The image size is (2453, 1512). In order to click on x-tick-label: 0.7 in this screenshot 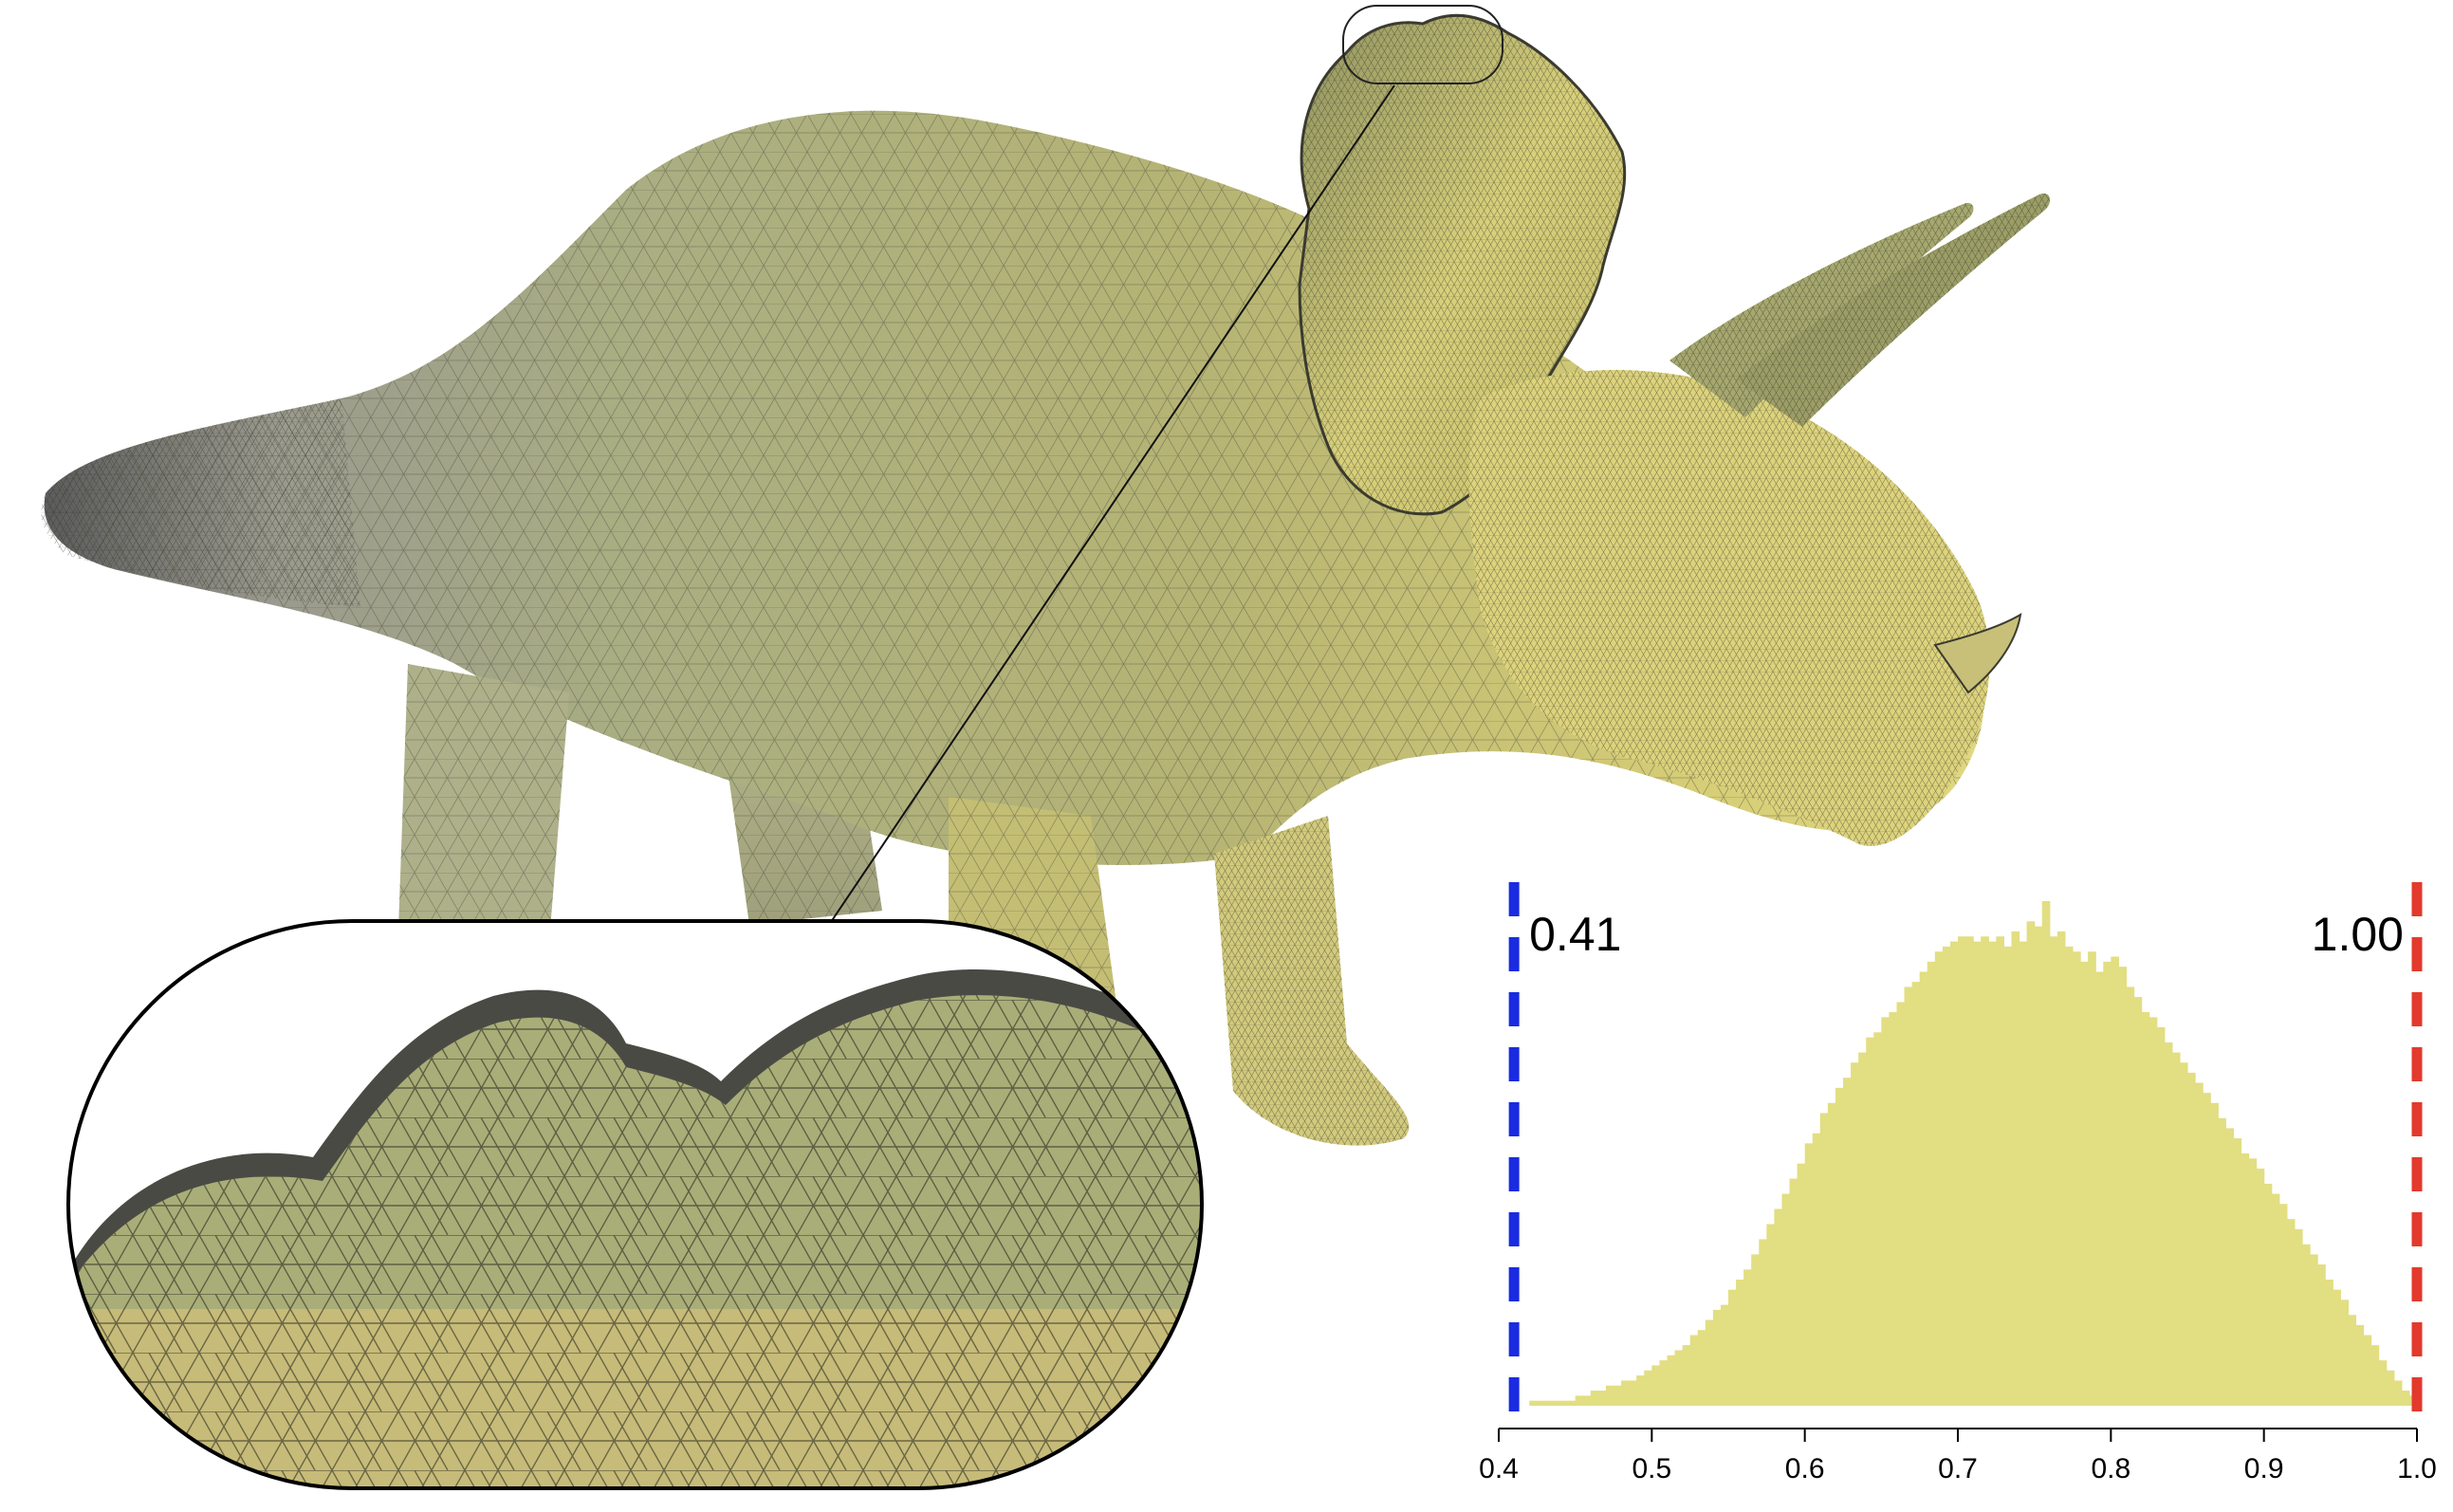, I will do `click(1958, 1468)`.